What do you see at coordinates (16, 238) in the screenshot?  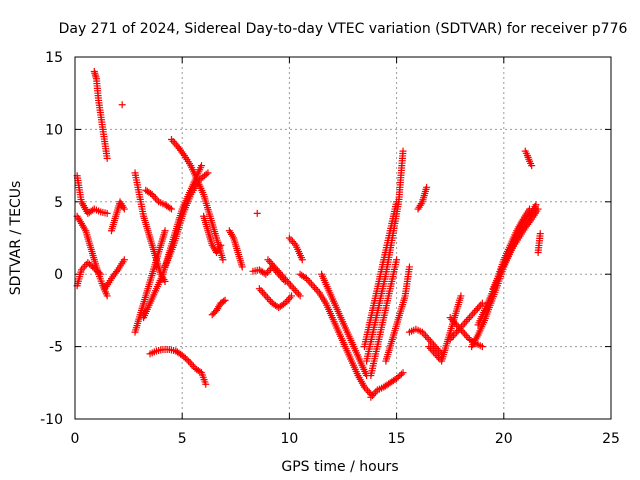 I see `y-axis-label: SDTVAR / TECUs` at bounding box center [16, 238].